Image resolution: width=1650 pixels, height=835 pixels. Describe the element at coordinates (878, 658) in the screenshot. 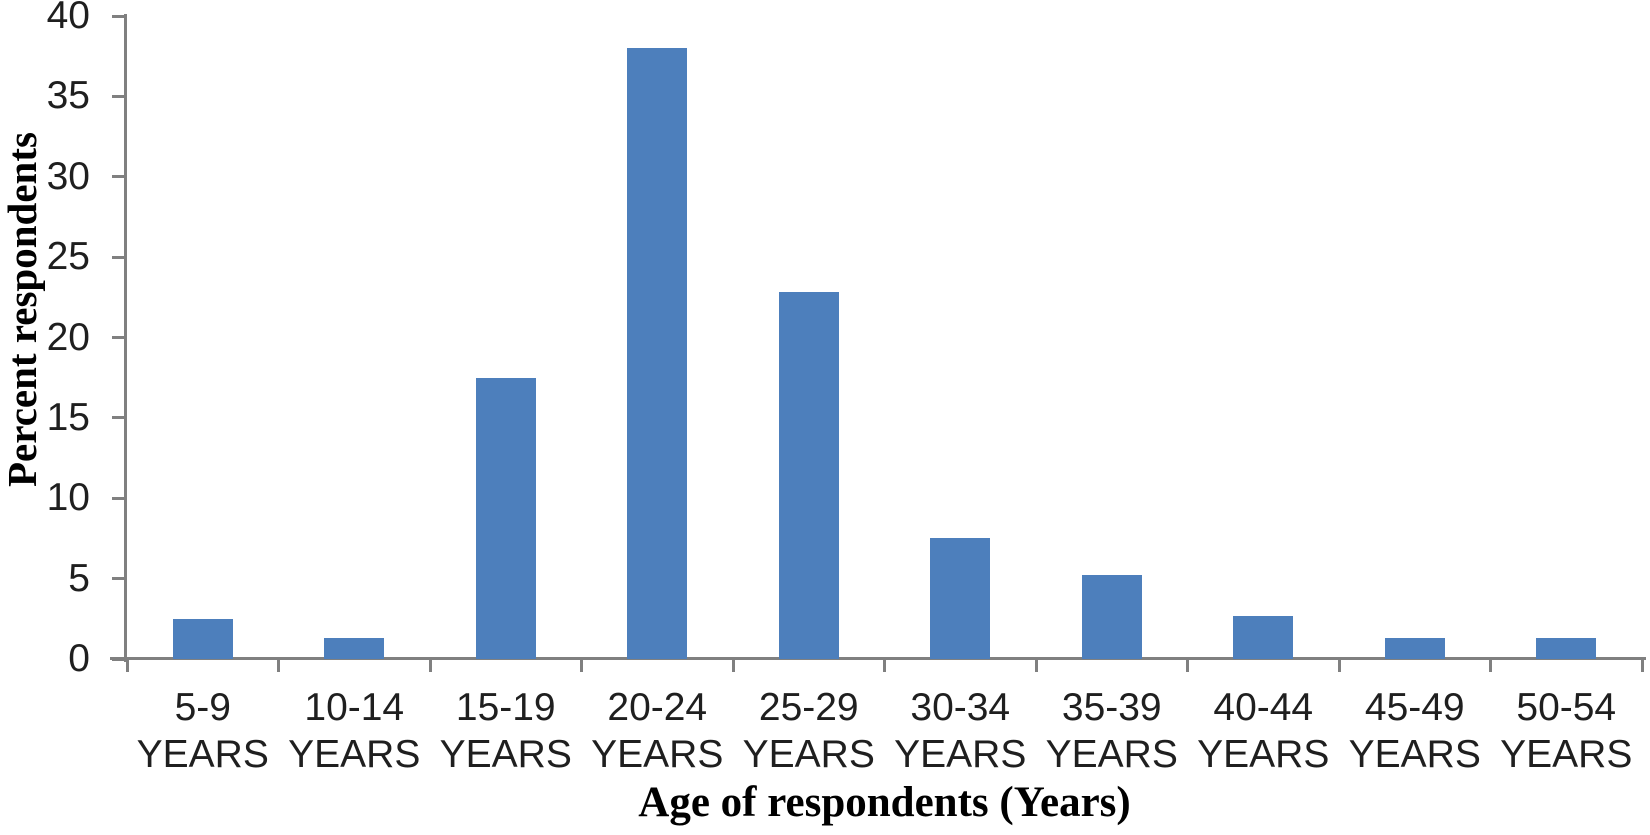

I see `x-axis-line` at that location.